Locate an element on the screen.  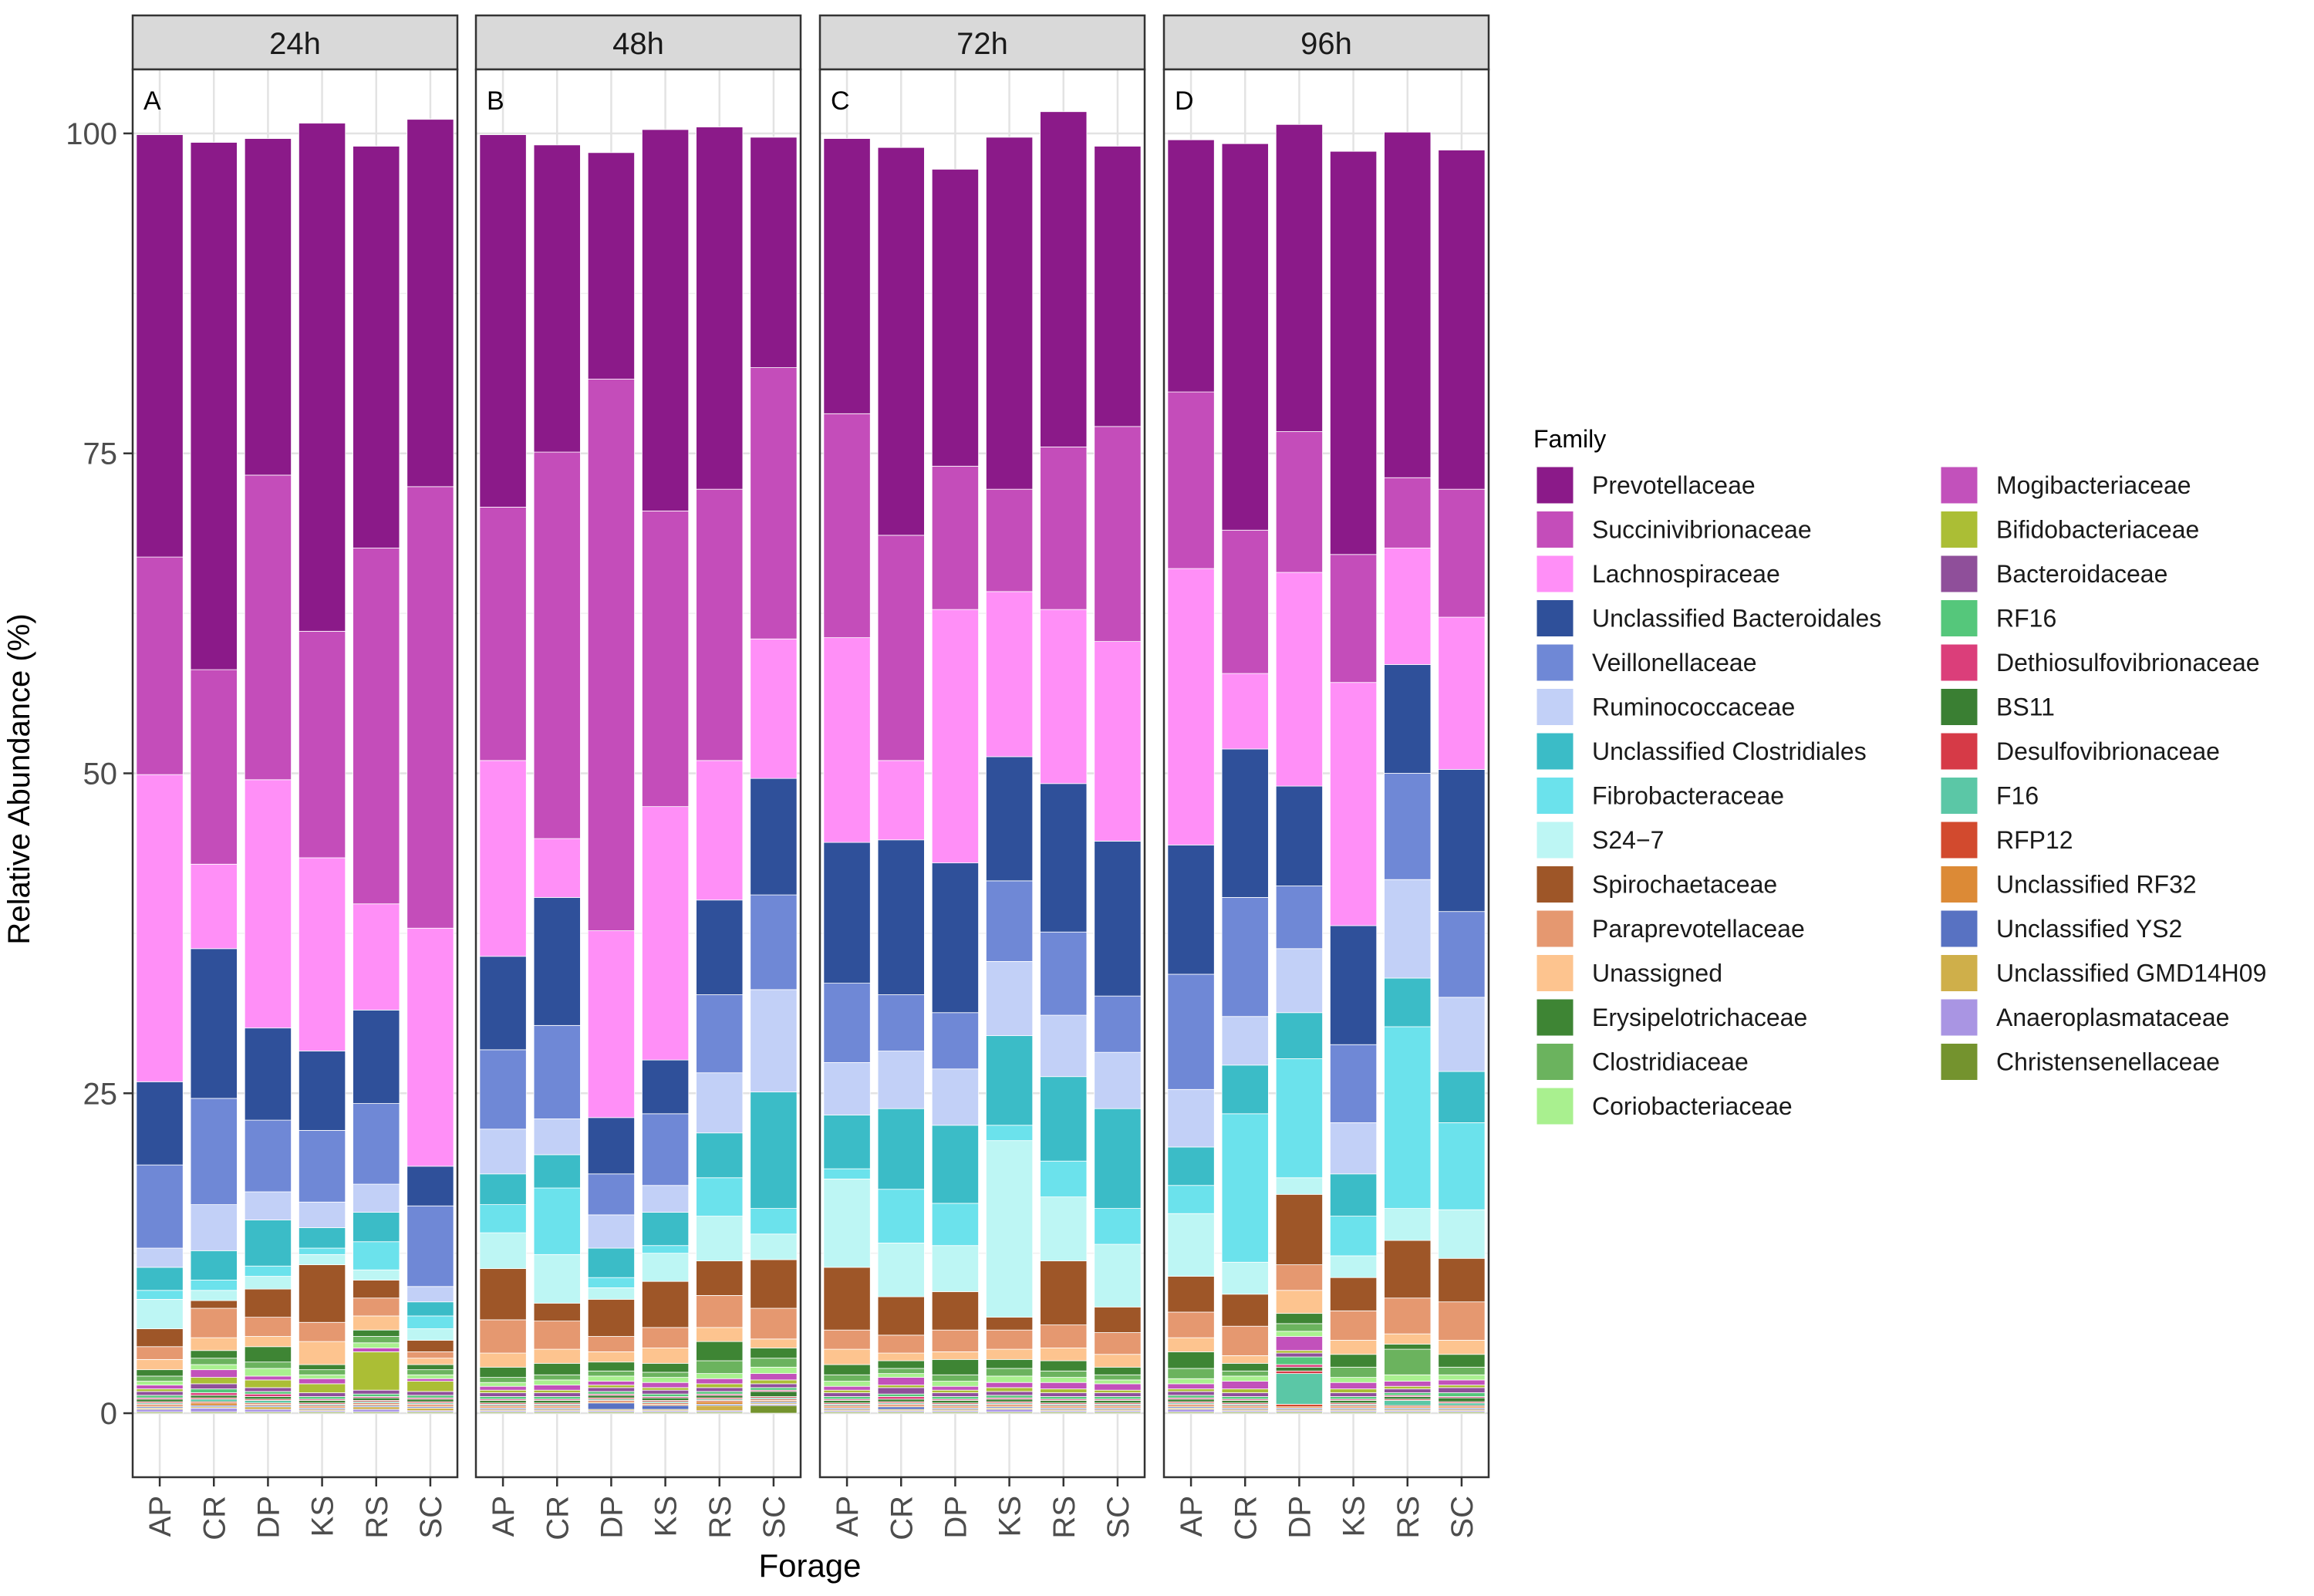
legend-item: RF16 is located at coordinates (1998, 618).